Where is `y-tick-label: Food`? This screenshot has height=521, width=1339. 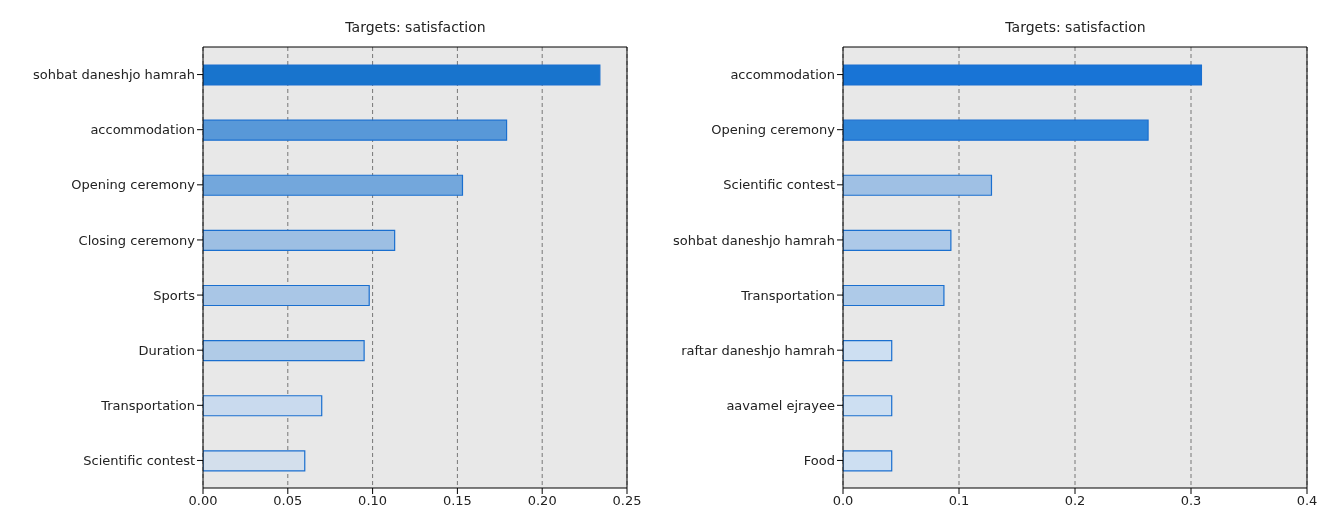 y-tick-label: Food is located at coordinates (819, 461).